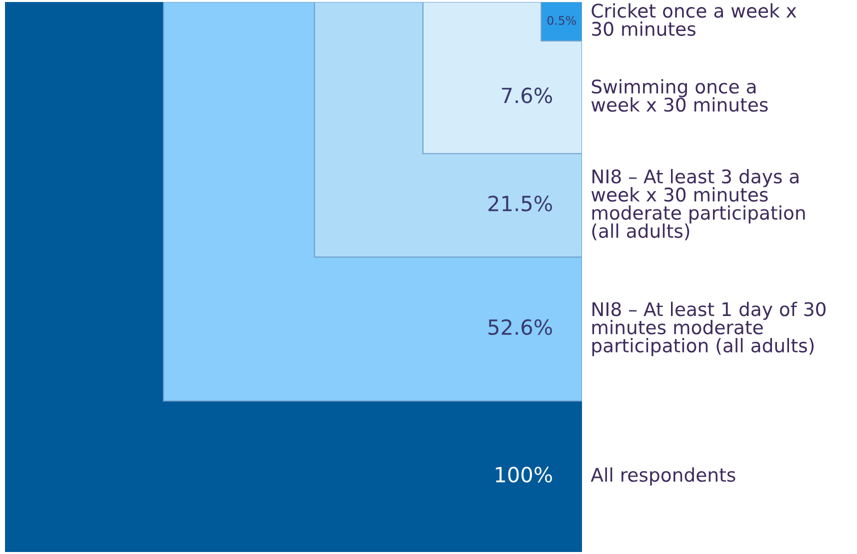  What do you see at coordinates (524, 474) in the screenshot?
I see `data-label: 100%` at bounding box center [524, 474].